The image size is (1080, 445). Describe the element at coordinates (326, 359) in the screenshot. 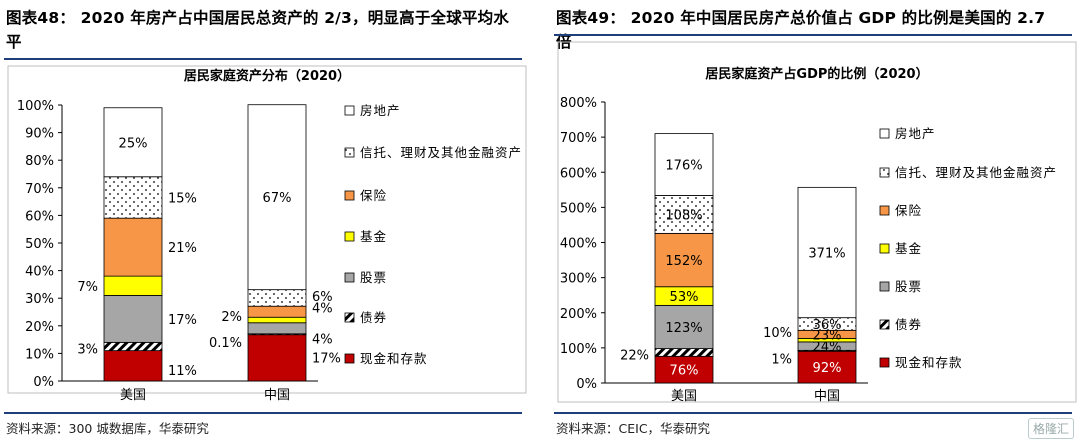

I see `data-label-cash: 17%` at that location.